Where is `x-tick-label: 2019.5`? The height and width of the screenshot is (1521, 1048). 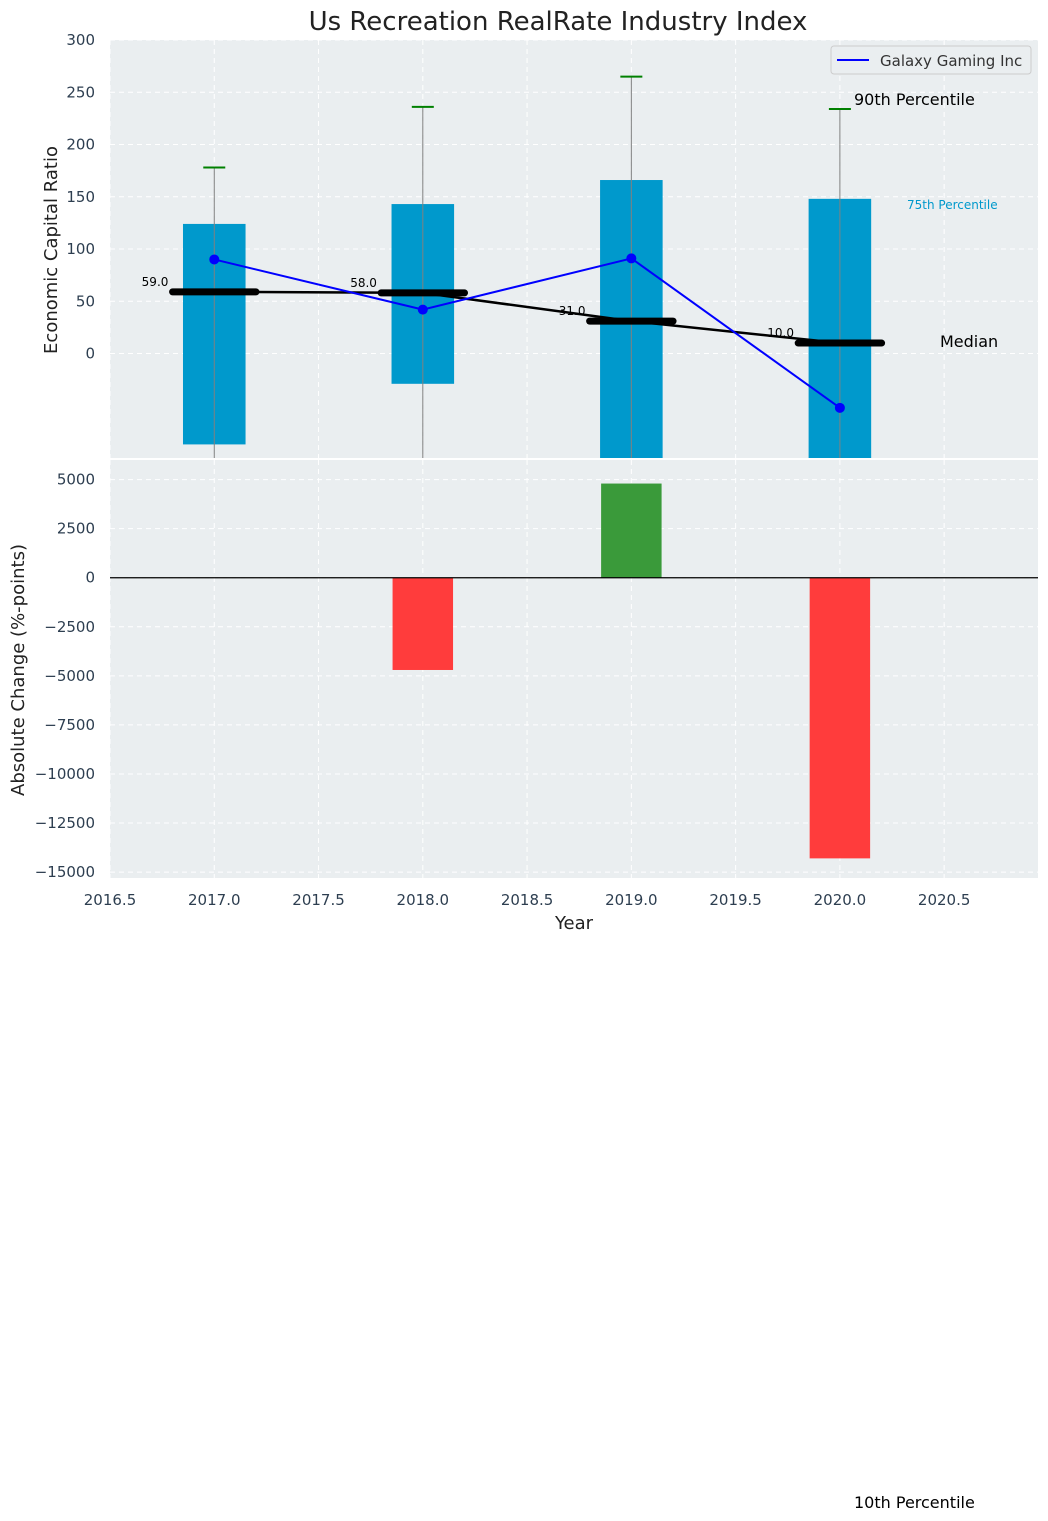
x-tick-label: 2019.5 is located at coordinates (735, 900).